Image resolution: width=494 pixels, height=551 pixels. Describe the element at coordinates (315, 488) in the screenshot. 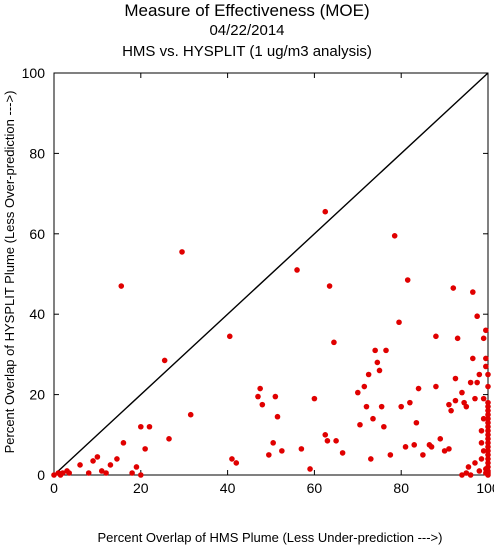

I see `x-tick-label: 60` at that location.